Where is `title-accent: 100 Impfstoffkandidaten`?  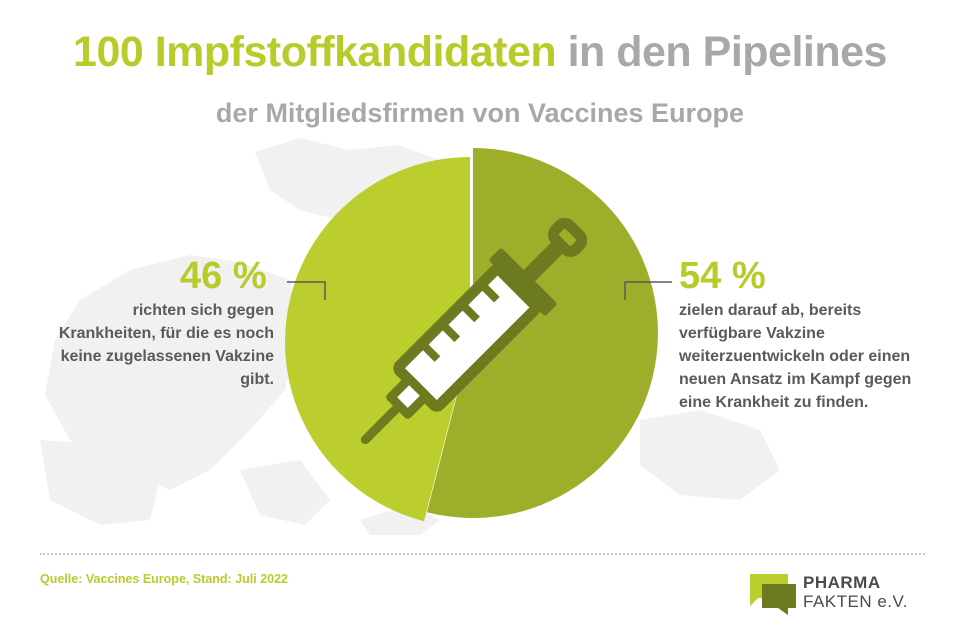 title-accent: 100 Impfstoffkandidaten is located at coordinates (315, 52).